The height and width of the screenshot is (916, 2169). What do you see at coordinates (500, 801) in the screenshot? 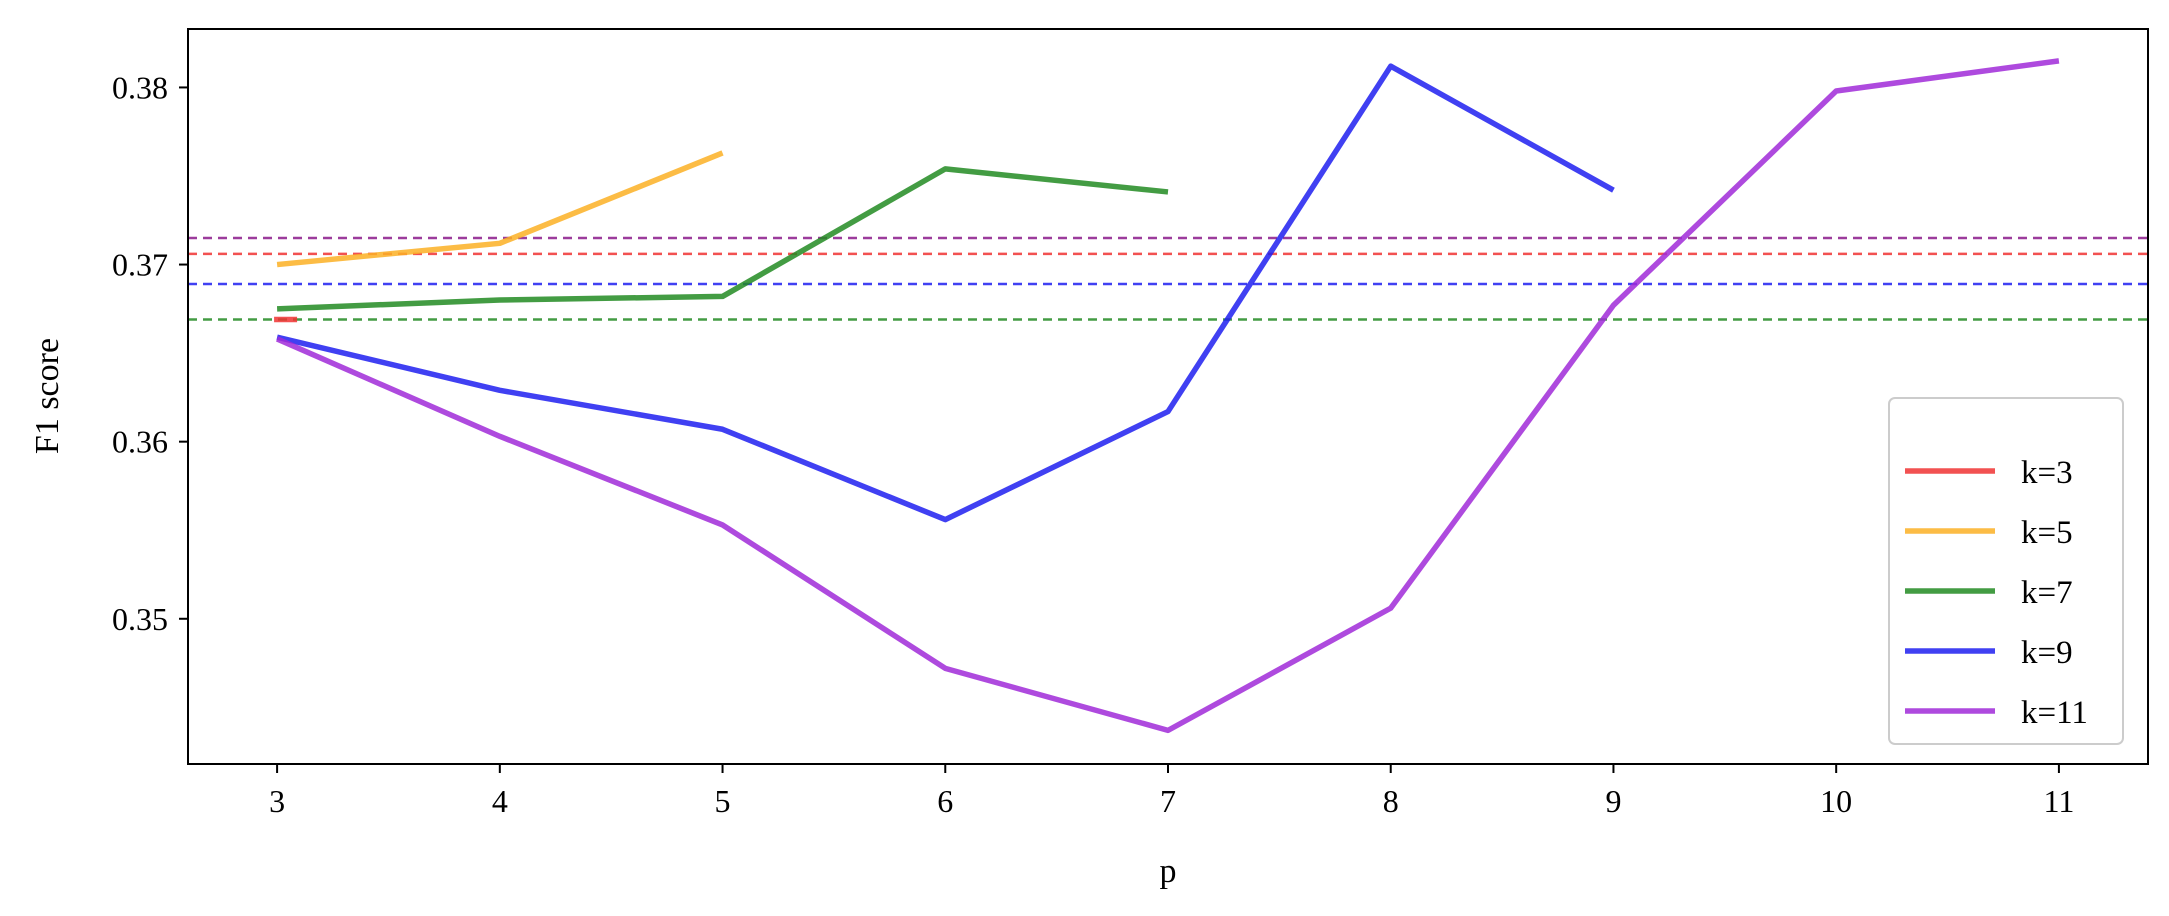
I see `x-tick-label: 4` at bounding box center [500, 801].